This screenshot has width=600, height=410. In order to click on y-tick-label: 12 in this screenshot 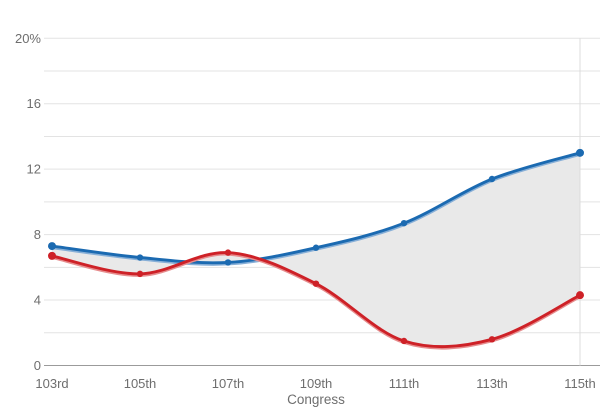, I will do `click(34, 169)`.